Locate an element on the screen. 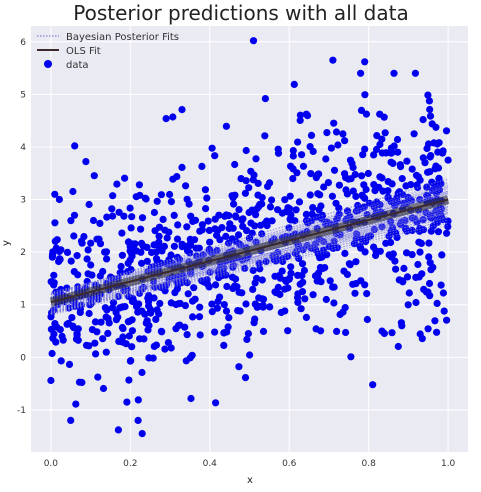  x-tick-label: 1.0 is located at coordinates (448, 464).